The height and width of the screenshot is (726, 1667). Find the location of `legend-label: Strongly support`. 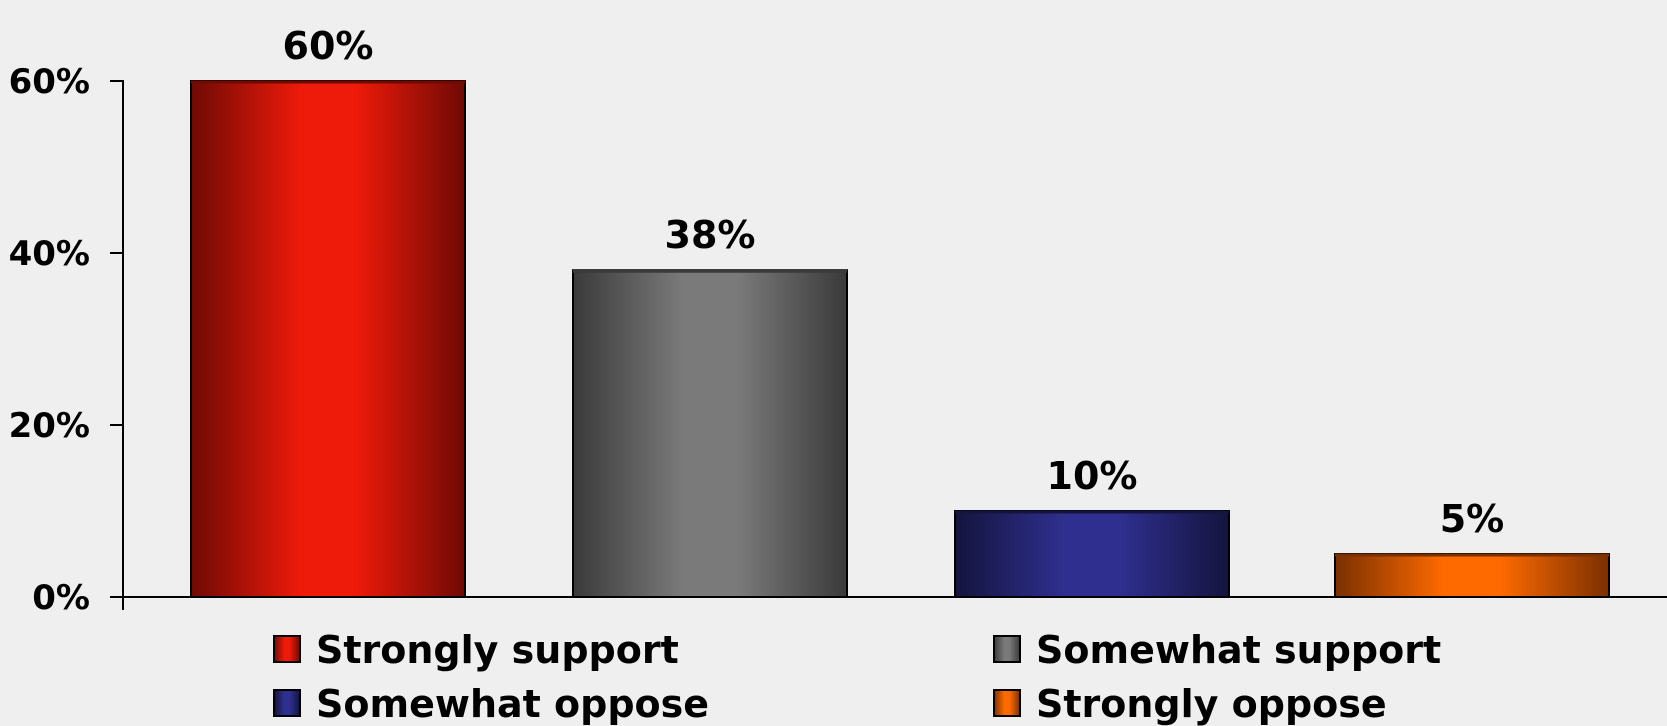

legend-label: Strongly support is located at coordinates (497, 650).